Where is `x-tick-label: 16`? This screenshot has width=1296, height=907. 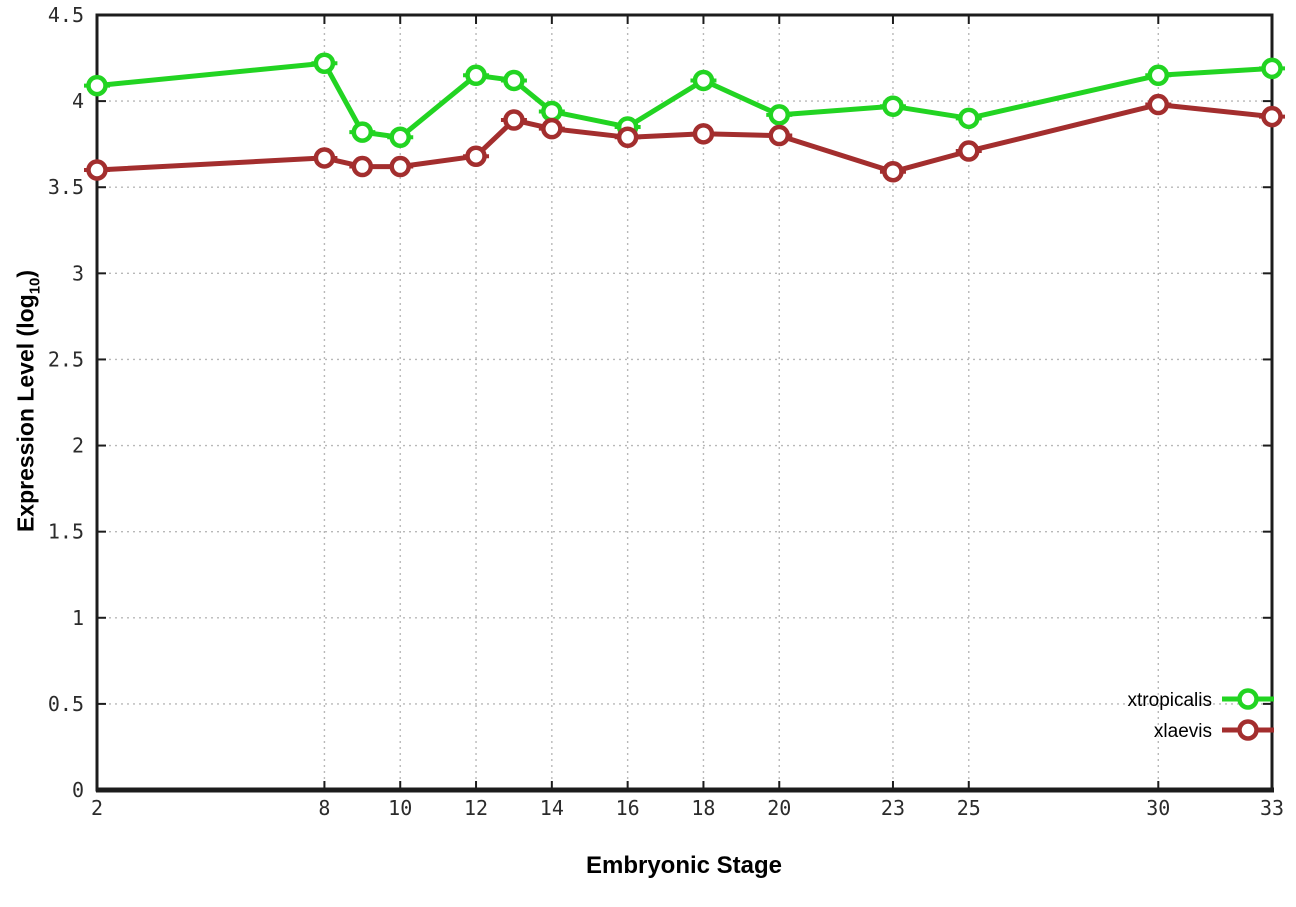
x-tick-label: 16 is located at coordinates (628, 808).